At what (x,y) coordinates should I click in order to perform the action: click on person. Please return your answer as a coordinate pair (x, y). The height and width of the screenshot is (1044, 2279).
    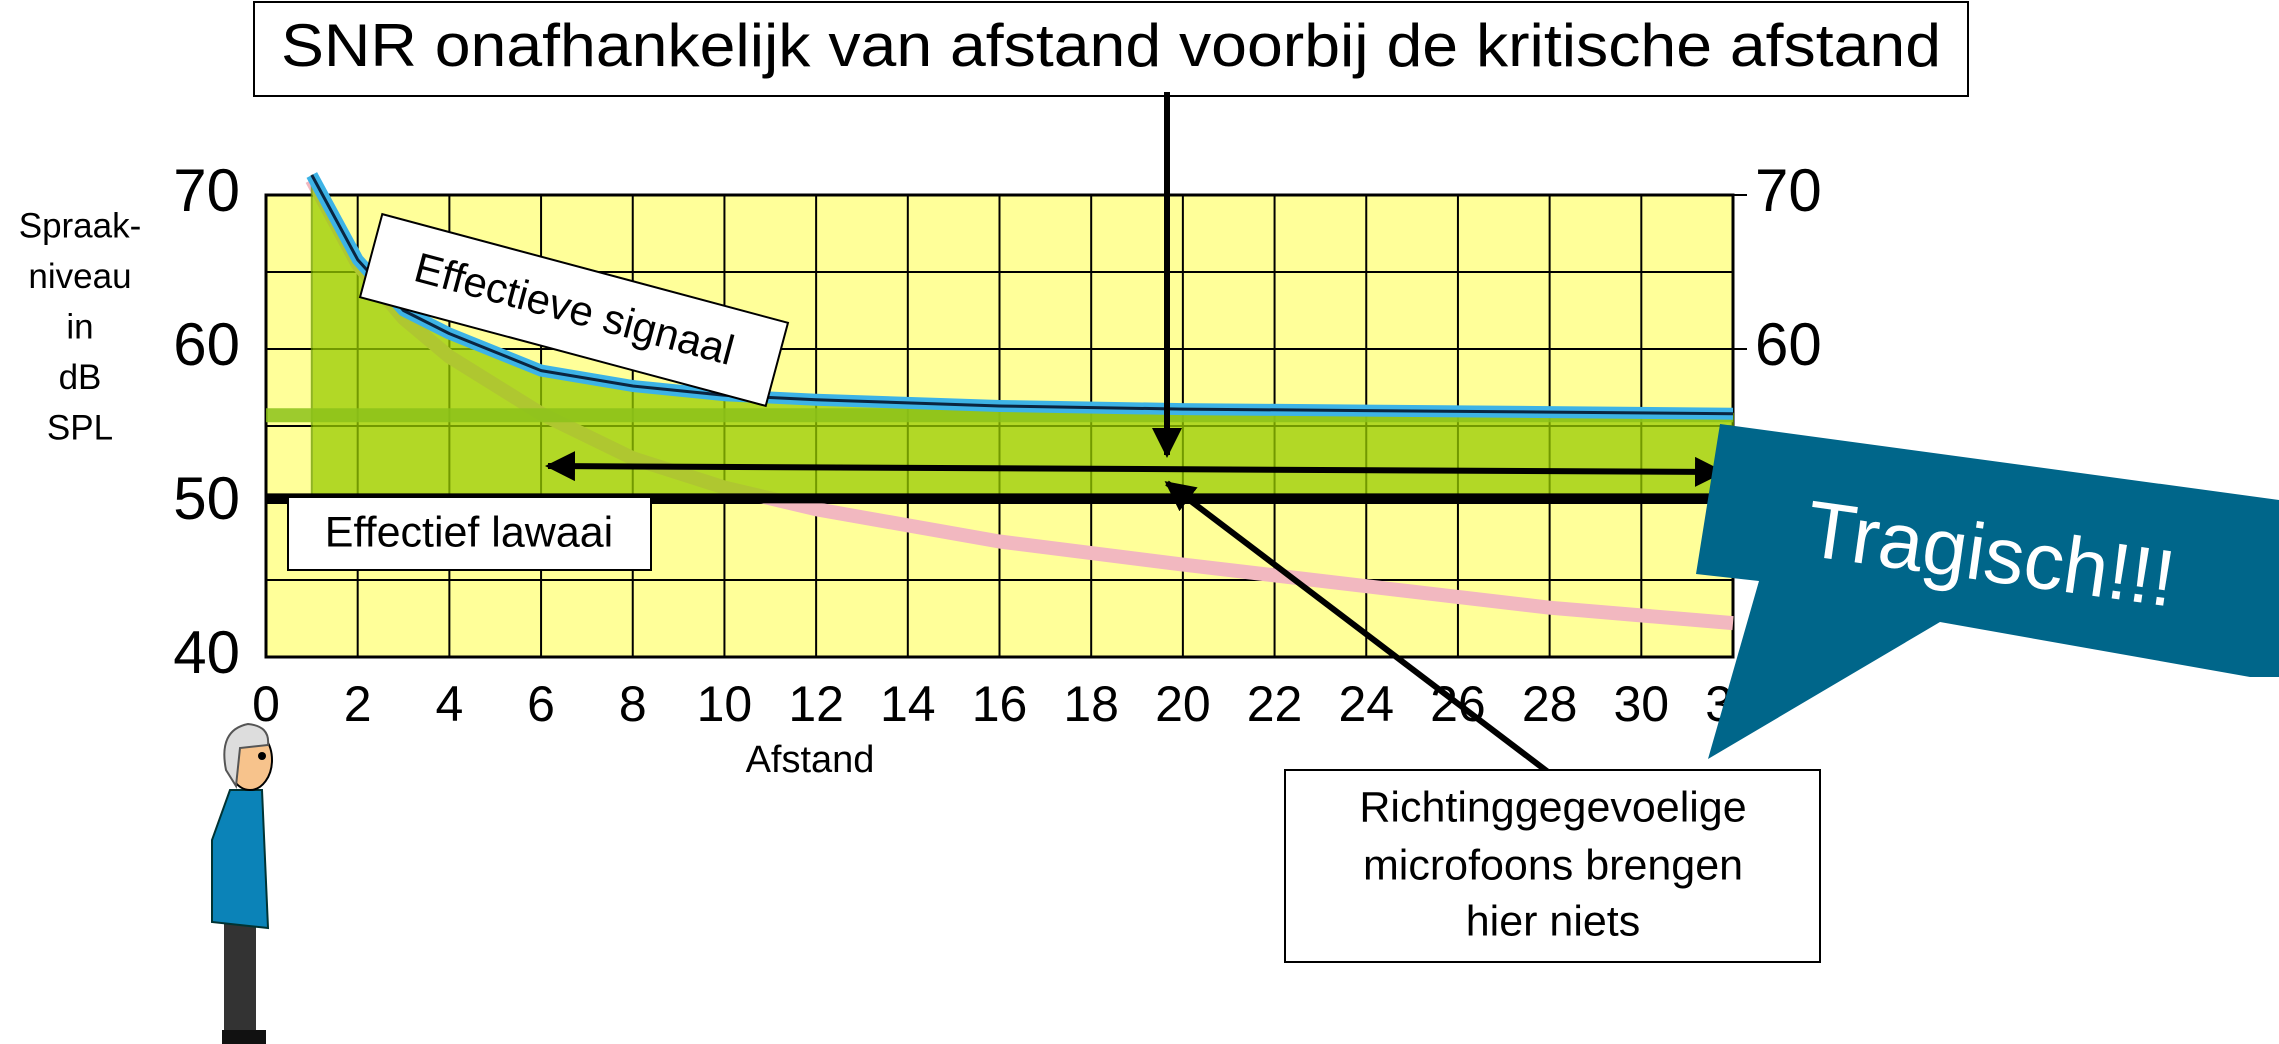
    Looking at the image, I should click on (242, 883).